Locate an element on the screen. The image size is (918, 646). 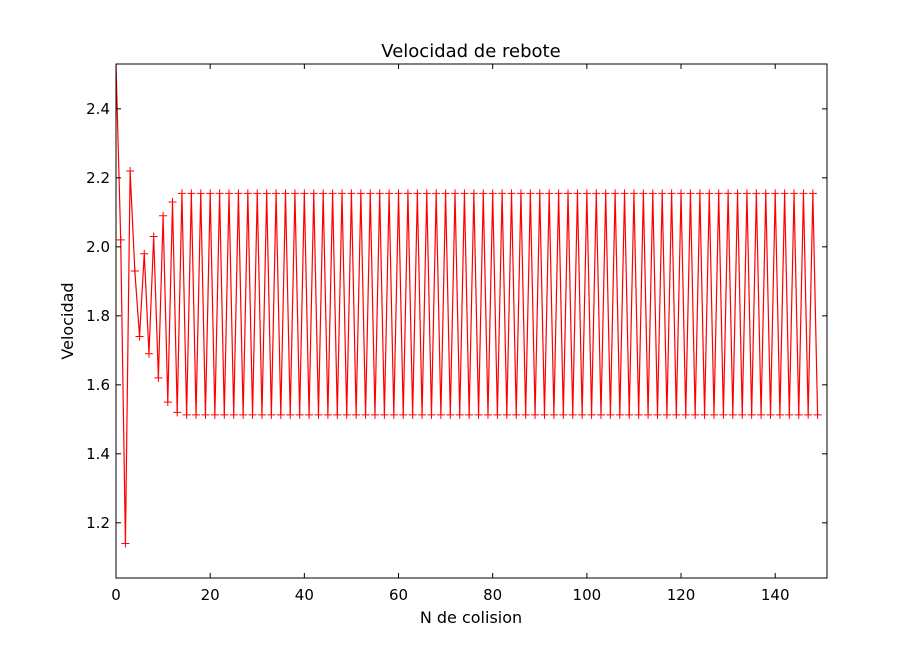
x-tick-label: 40 is located at coordinates (304, 595).